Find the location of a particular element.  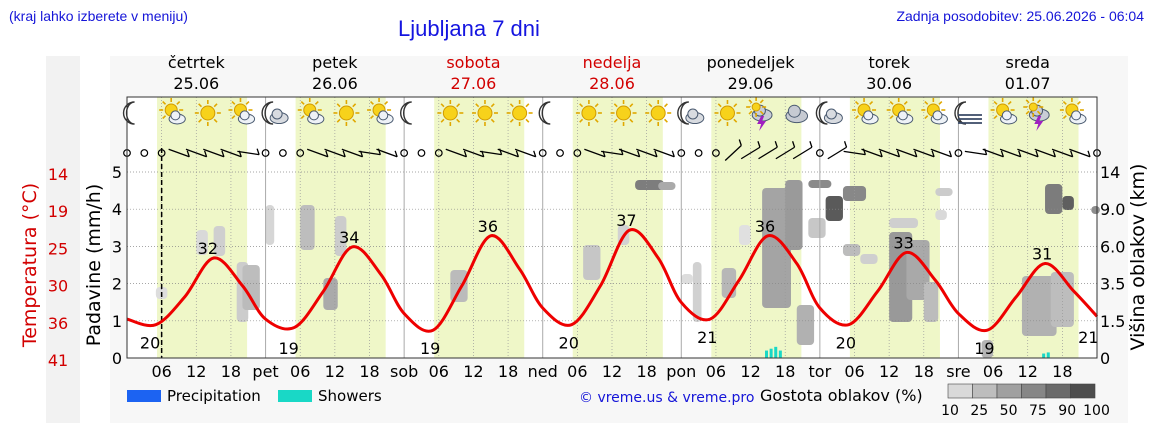

precip-tick: 5 is located at coordinates (117, 172).